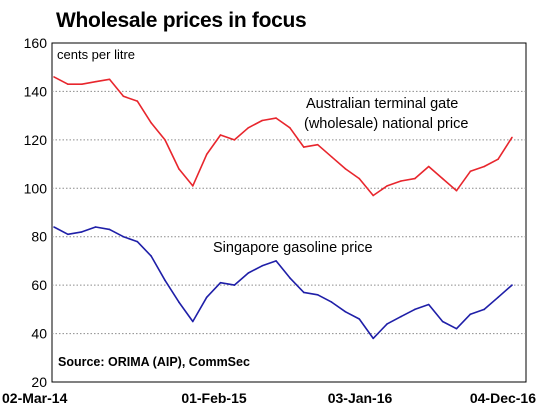 Image resolution: width=538 pixels, height=418 pixels. Describe the element at coordinates (39, 382) in the screenshot. I see `y-tick-label-20: 20` at that location.